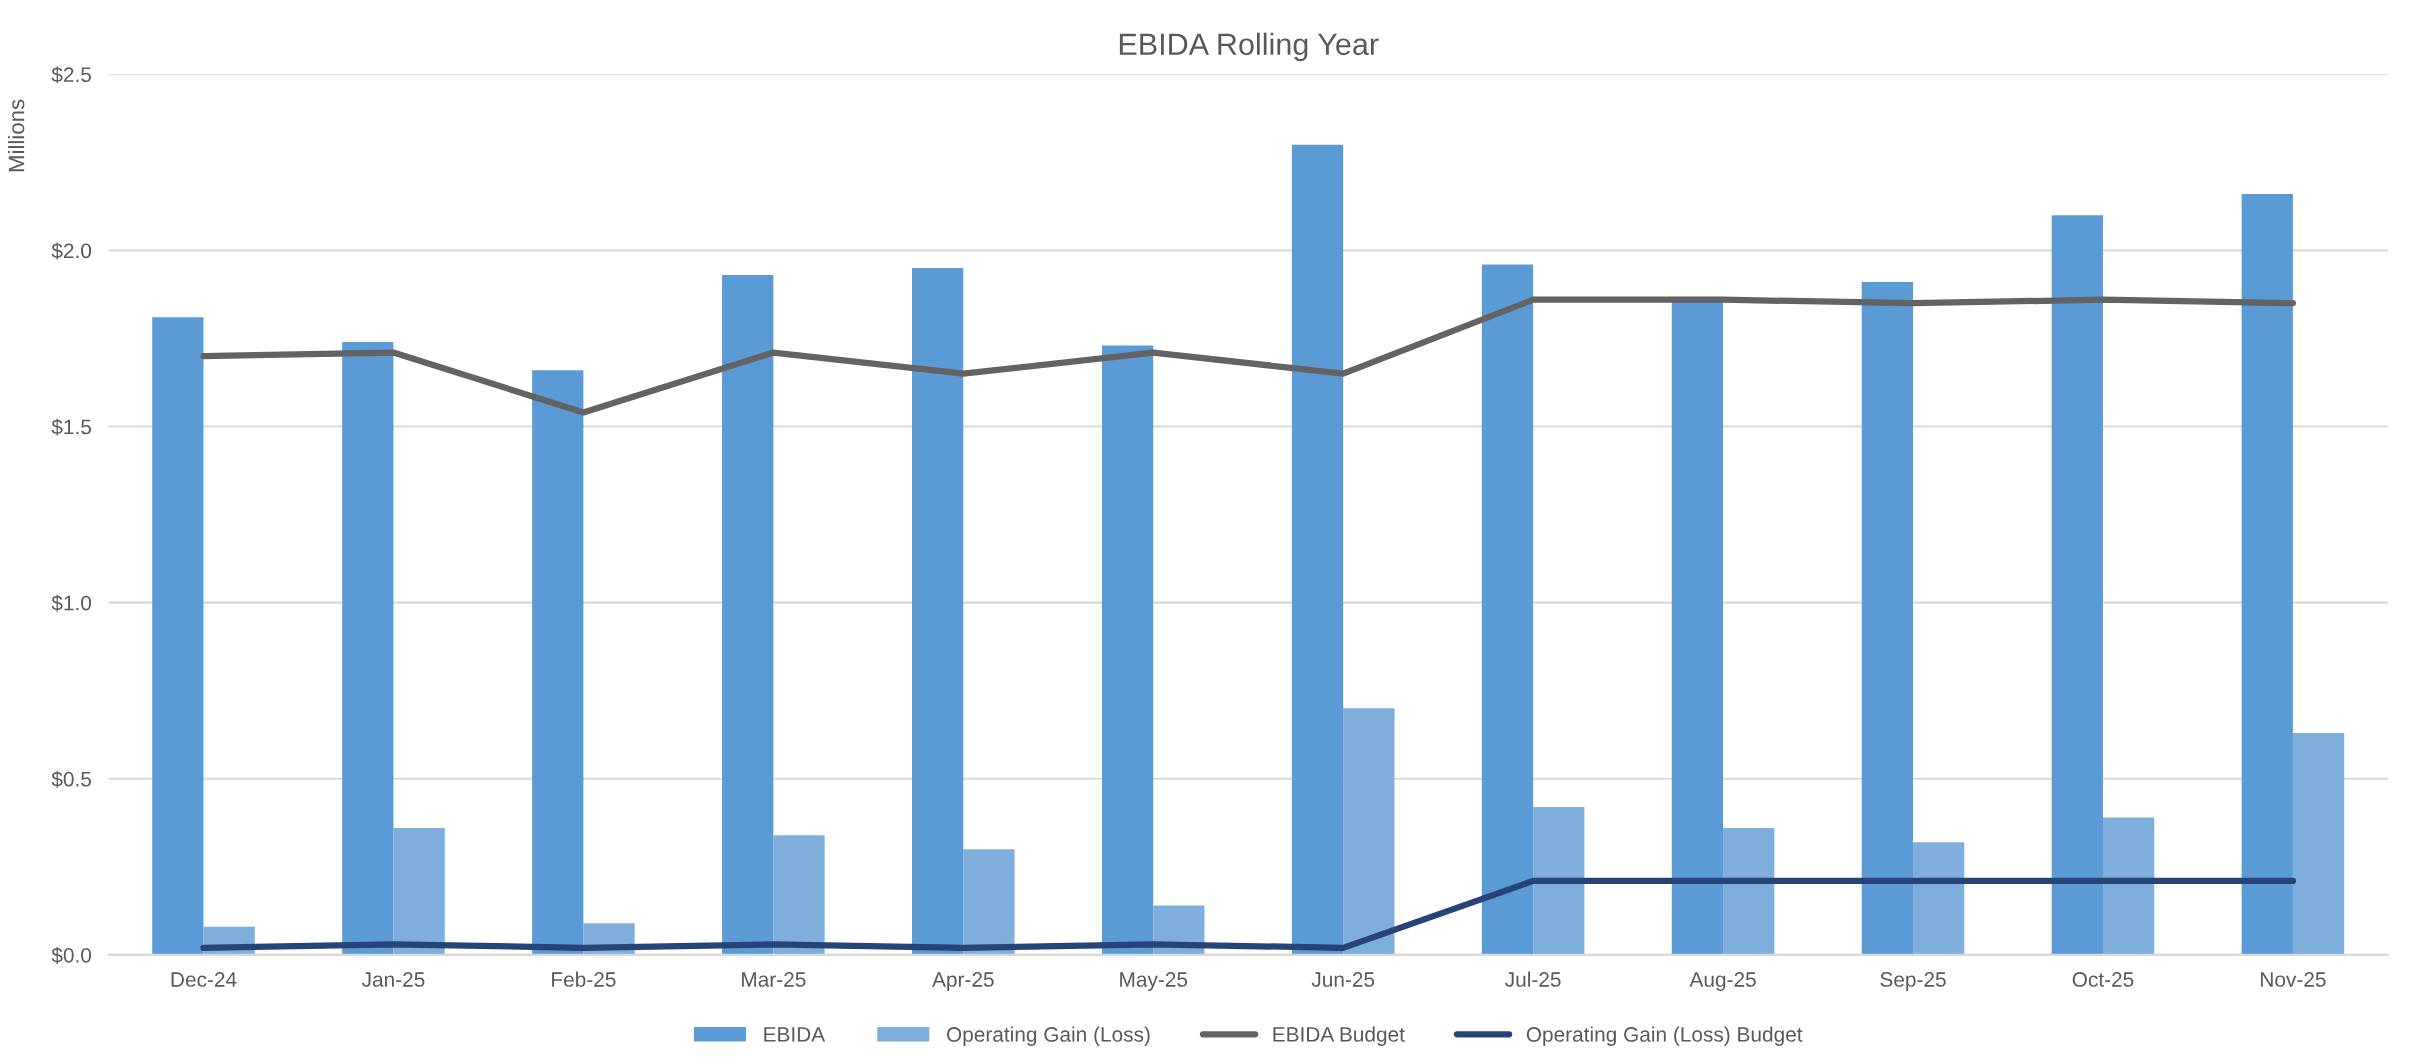 The width and height of the screenshot is (2412, 1061). What do you see at coordinates (1533, 979) in the screenshot?
I see `x-tick-label: Jul-25` at bounding box center [1533, 979].